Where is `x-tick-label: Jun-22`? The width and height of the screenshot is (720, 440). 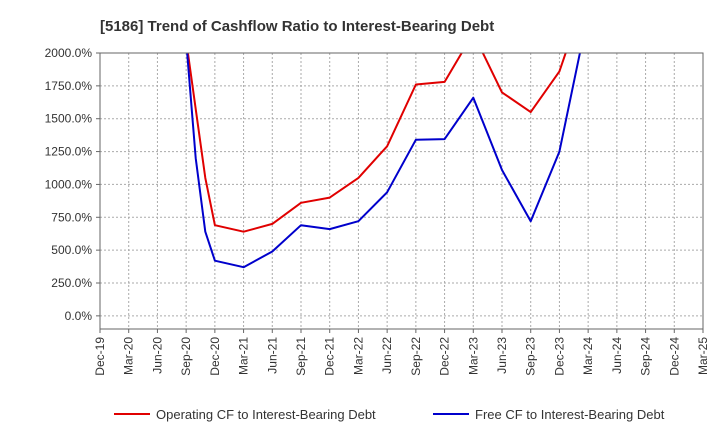
x-tick-label: Jun-22 is located at coordinates (387, 355).